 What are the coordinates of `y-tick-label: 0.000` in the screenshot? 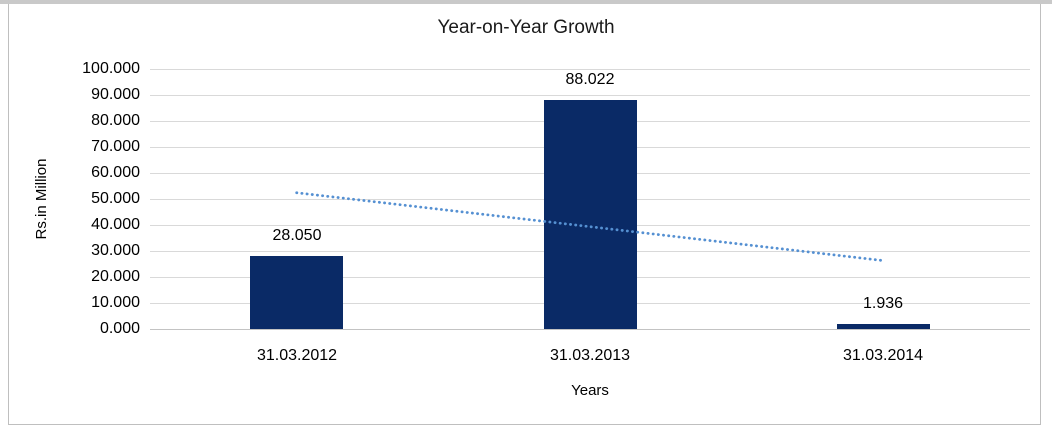 It's located at (119, 328).